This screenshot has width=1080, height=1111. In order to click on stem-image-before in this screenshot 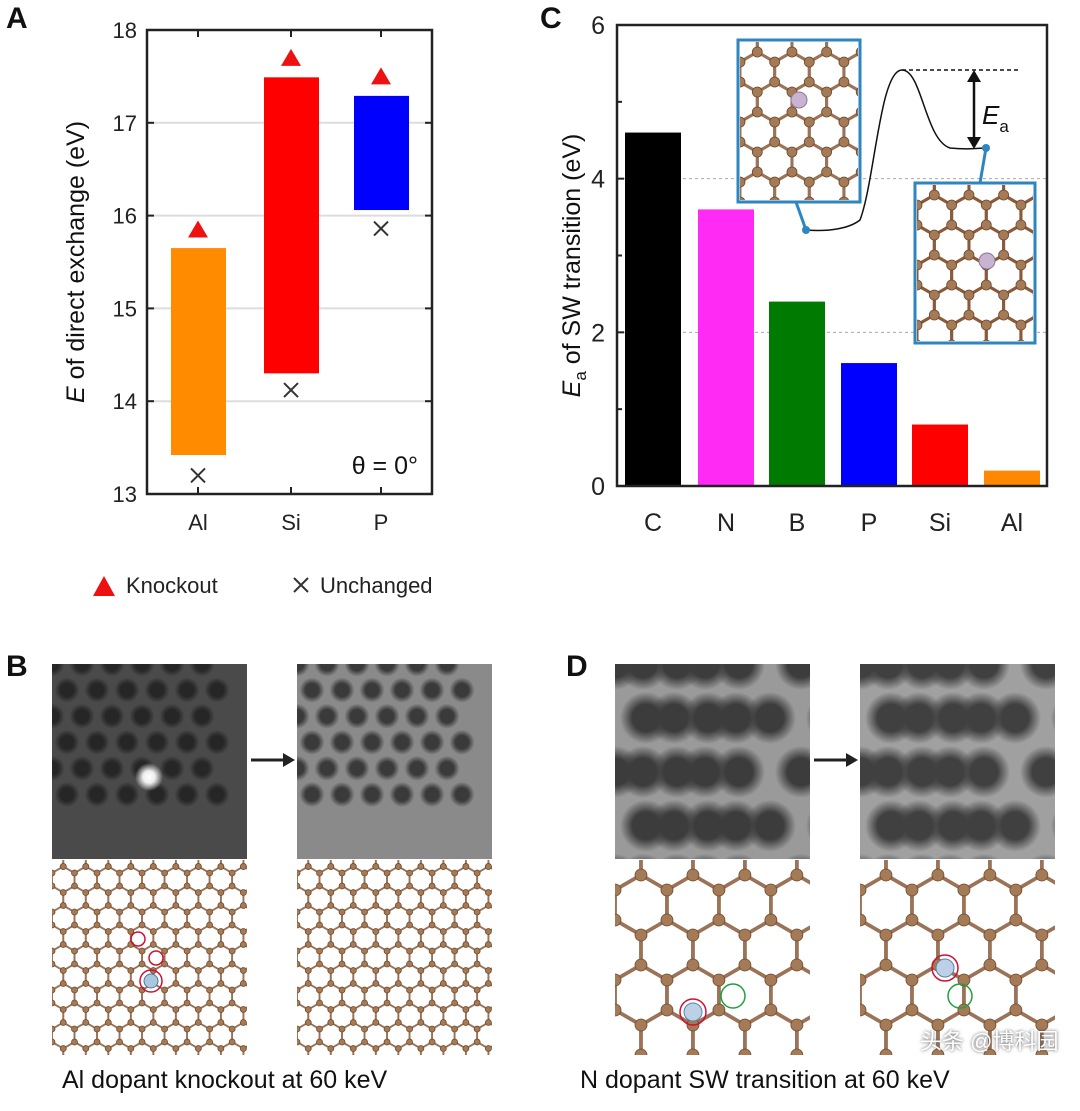, I will do `click(149, 761)`.